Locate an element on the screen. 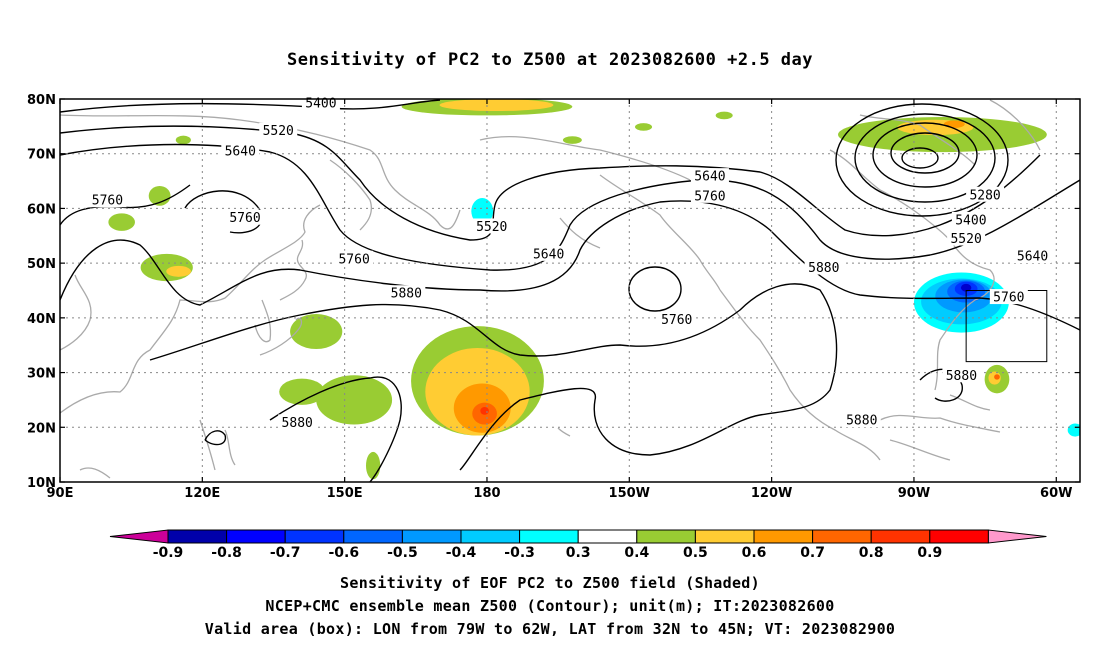 This screenshot has width=1100, height=650. colorbar-label-0: -0.9 is located at coordinates (168, 553).